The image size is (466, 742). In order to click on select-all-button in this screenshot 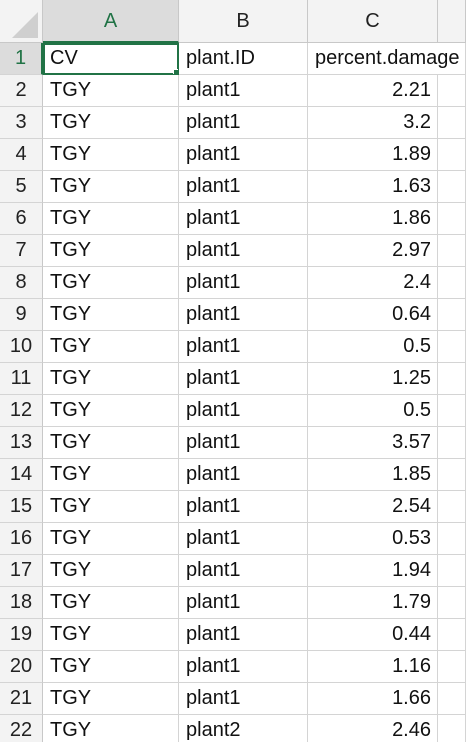, I will do `click(21, 21)`.